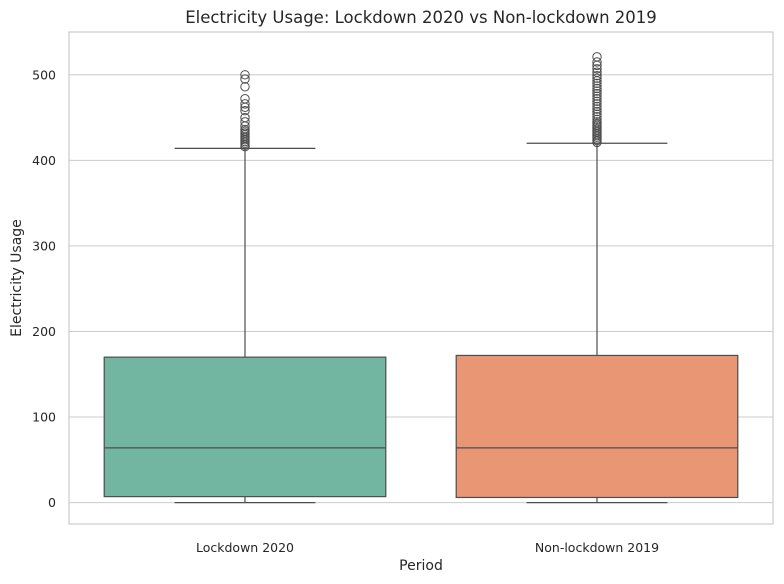  I want to click on y-tick-label: 200, so click(44, 331).